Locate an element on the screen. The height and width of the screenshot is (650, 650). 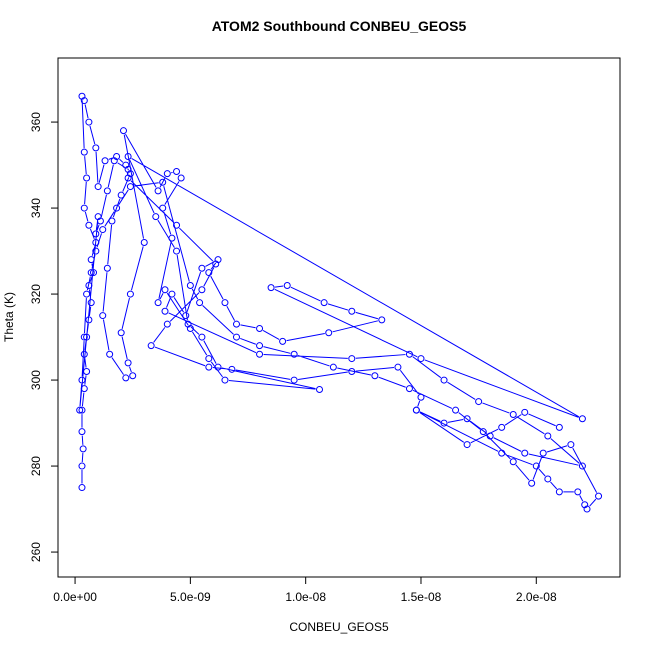
y-axis-label: Theta (K) is located at coordinates (9, 317).